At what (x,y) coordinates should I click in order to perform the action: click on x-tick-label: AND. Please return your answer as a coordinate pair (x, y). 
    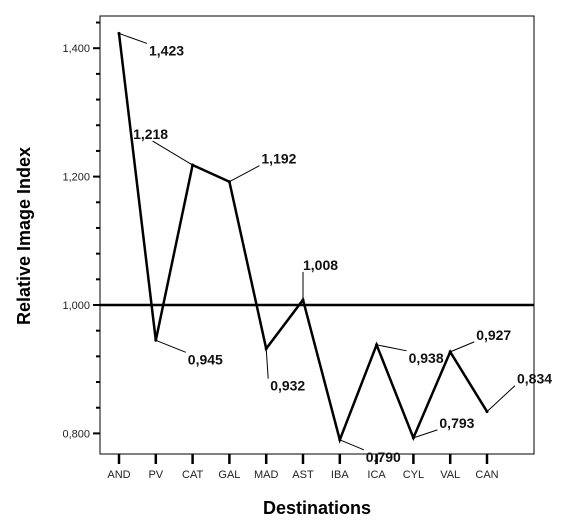
    Looking at the image, I should click on (118, 475).